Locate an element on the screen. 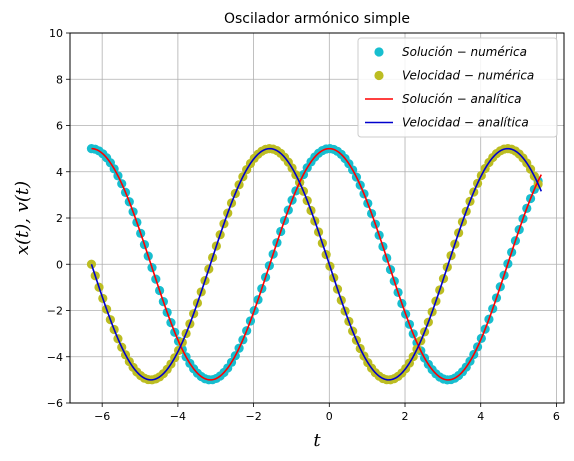  x-tick-label: 2 is located at coordinates (405, 416).